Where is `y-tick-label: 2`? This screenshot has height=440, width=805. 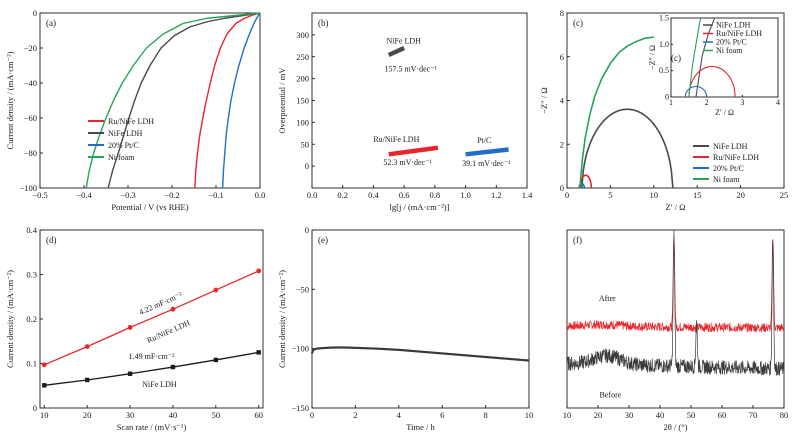
y-tick-label: 2 is located at coordinates (562, 144).